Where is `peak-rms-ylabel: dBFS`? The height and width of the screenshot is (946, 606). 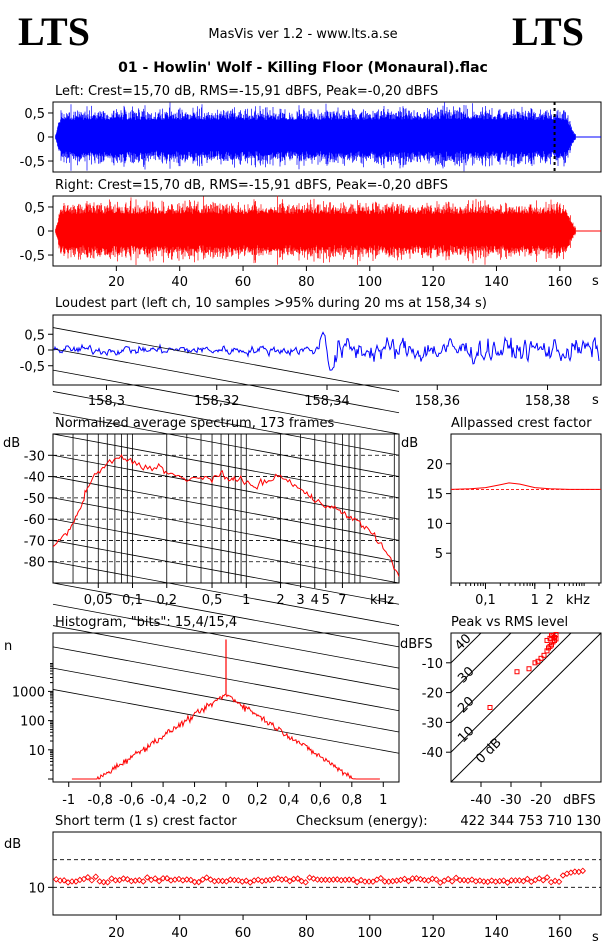
peak-rms-ylabel: dBFS is located at coordinates (416, 644).